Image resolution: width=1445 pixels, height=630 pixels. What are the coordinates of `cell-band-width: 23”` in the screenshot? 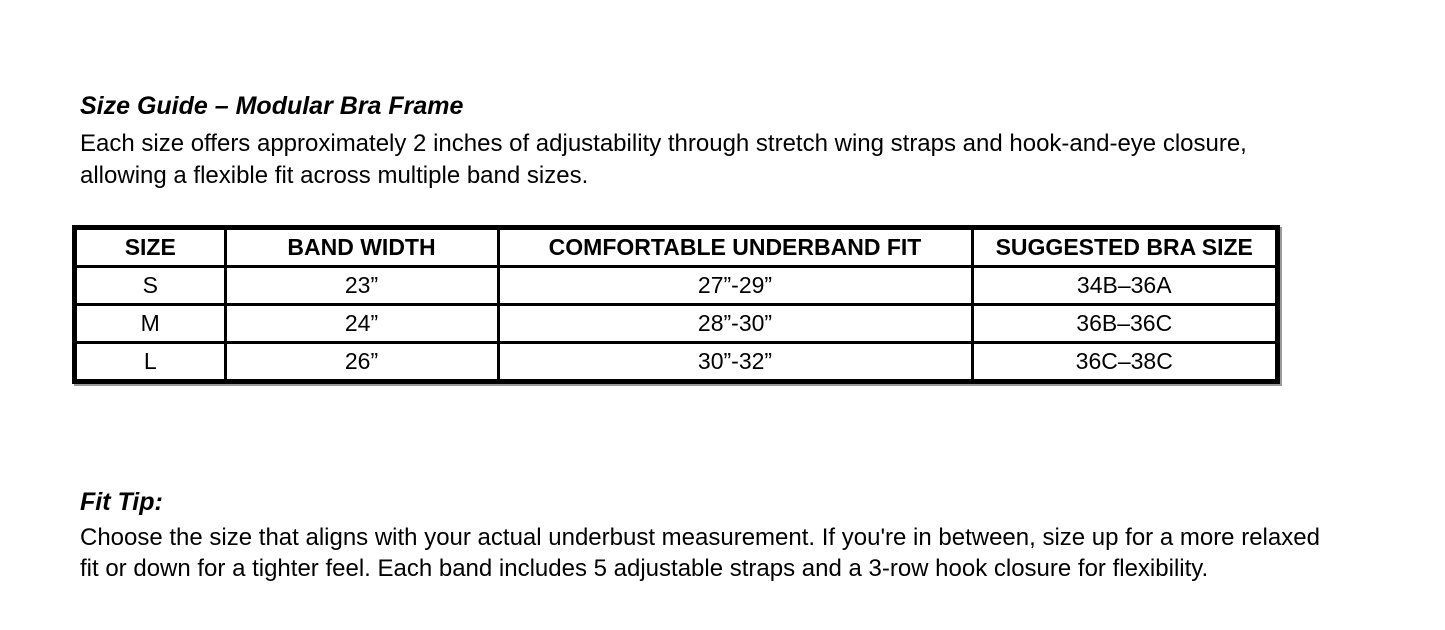 It's located at (361, 285).